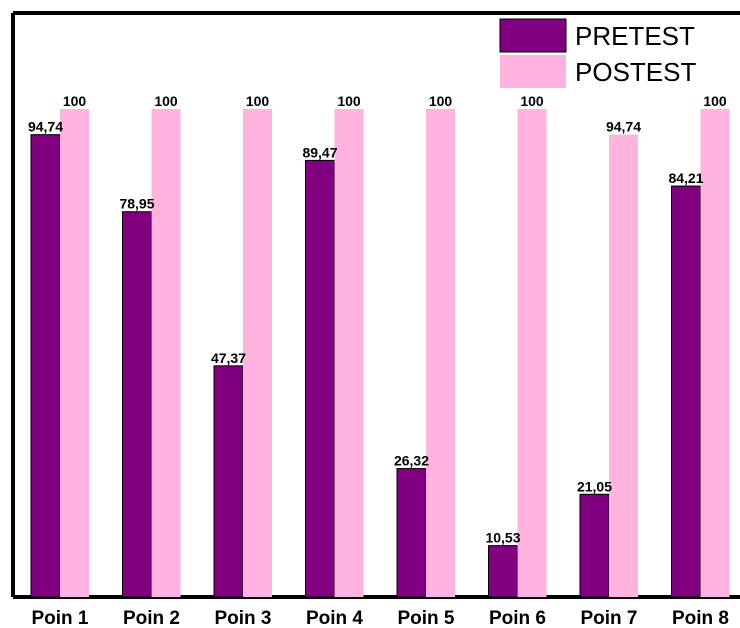  I want to click on postest-value-label-6: 100, so click(532, 101).